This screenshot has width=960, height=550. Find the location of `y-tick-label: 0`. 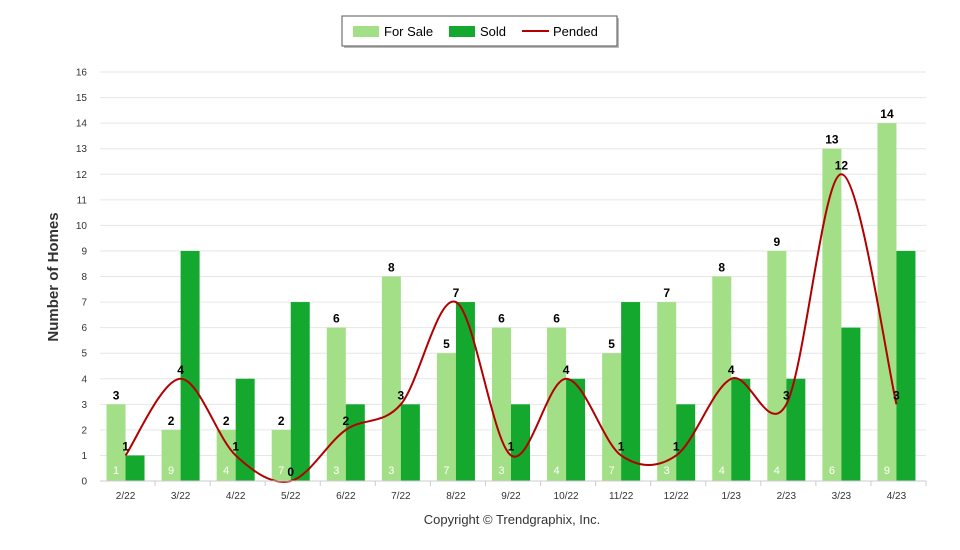

y-tick-label: 0 is located at coordinates (84, 482).